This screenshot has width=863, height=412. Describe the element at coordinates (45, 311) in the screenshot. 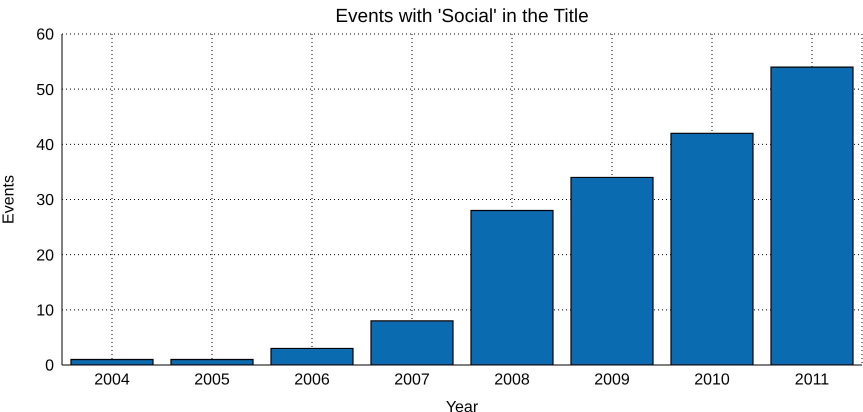

I see `y-tick-label: 10` at that location.